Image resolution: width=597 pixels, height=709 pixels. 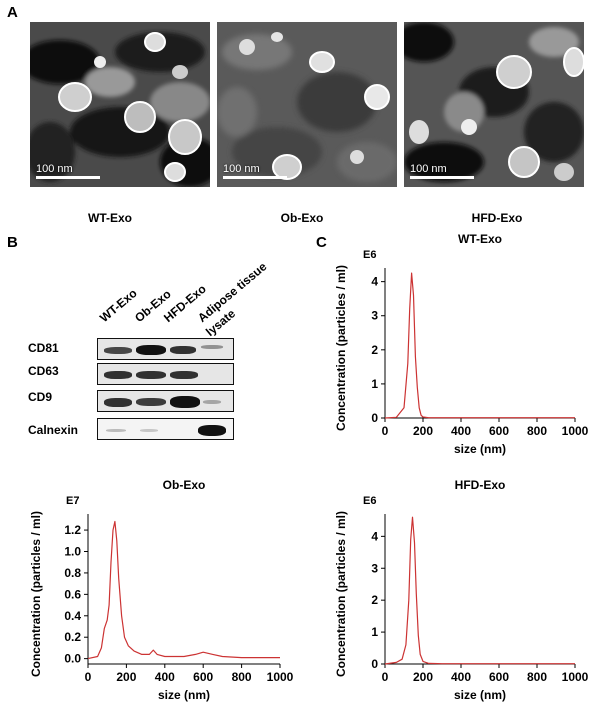 I want to click on wb-row-label: Calnexin, so click(x=53, y=430).